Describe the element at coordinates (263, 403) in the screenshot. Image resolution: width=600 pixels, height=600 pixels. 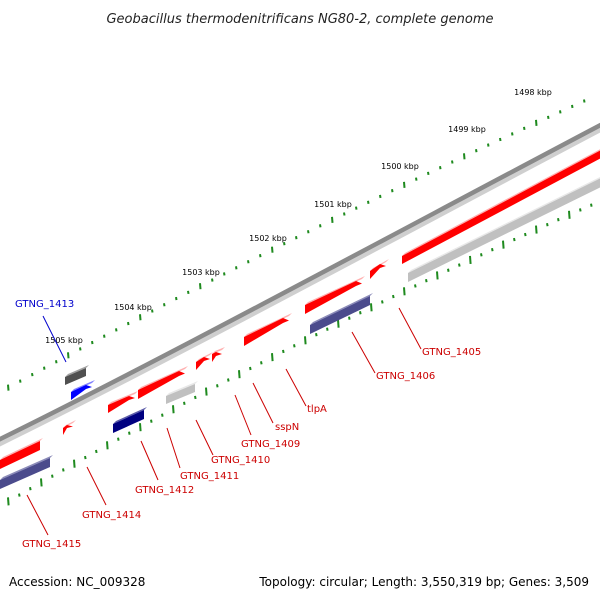
I see `leader-line-sspN` at that location.